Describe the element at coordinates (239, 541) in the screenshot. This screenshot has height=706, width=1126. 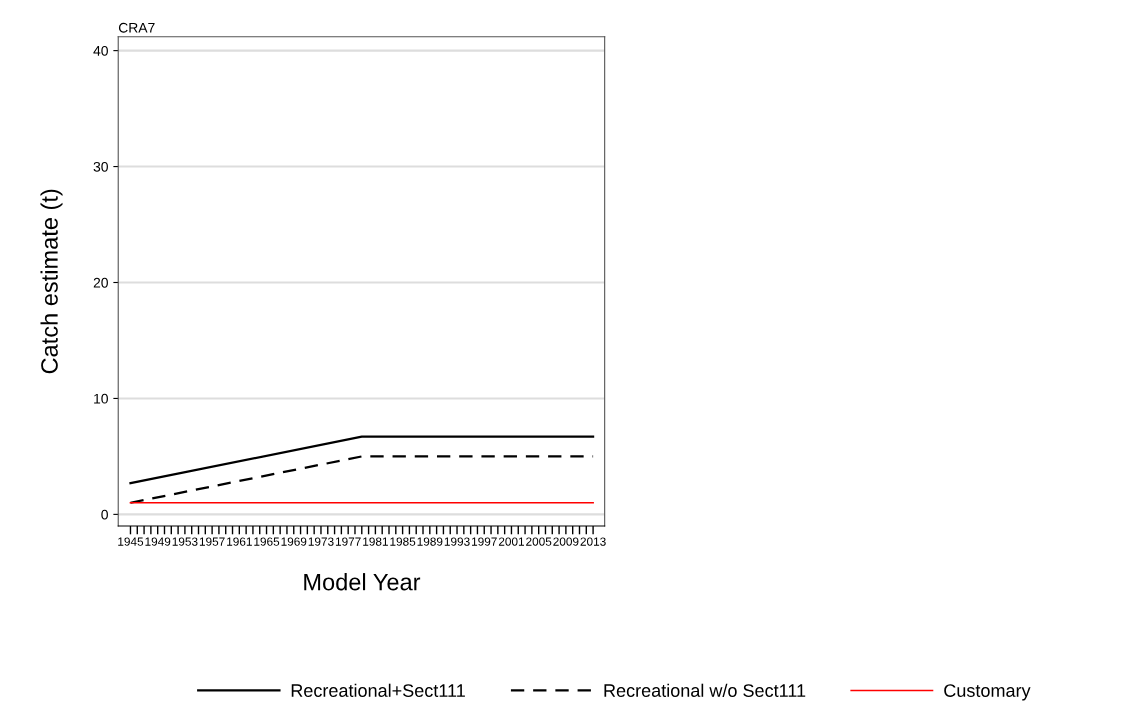
I see `x-tick-label: 1961` at that location.